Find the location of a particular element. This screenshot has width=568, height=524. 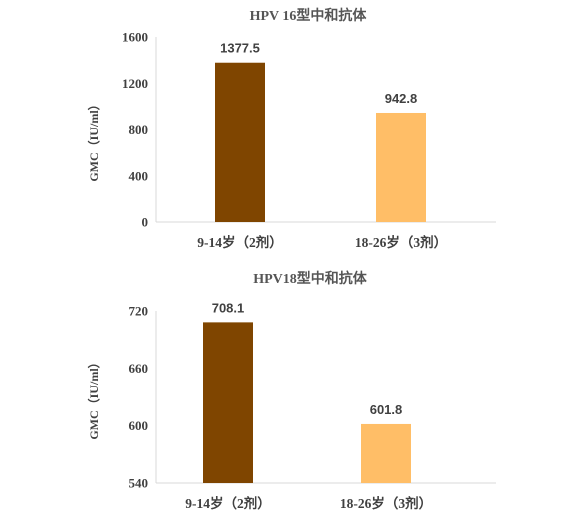

data-label: 708.1 is located at coordinates (228, 307).